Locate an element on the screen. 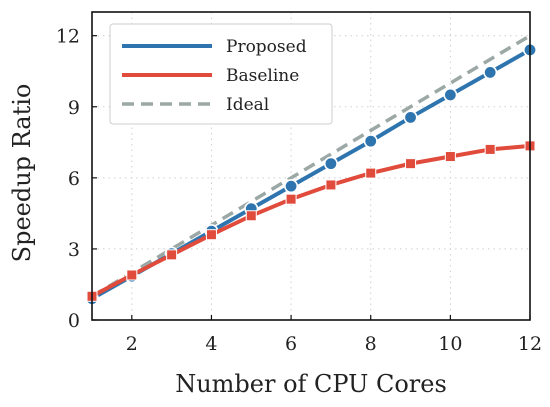  x-tick-labels: 2 4 6 8 10 12 is located at coordinates (334, 335).